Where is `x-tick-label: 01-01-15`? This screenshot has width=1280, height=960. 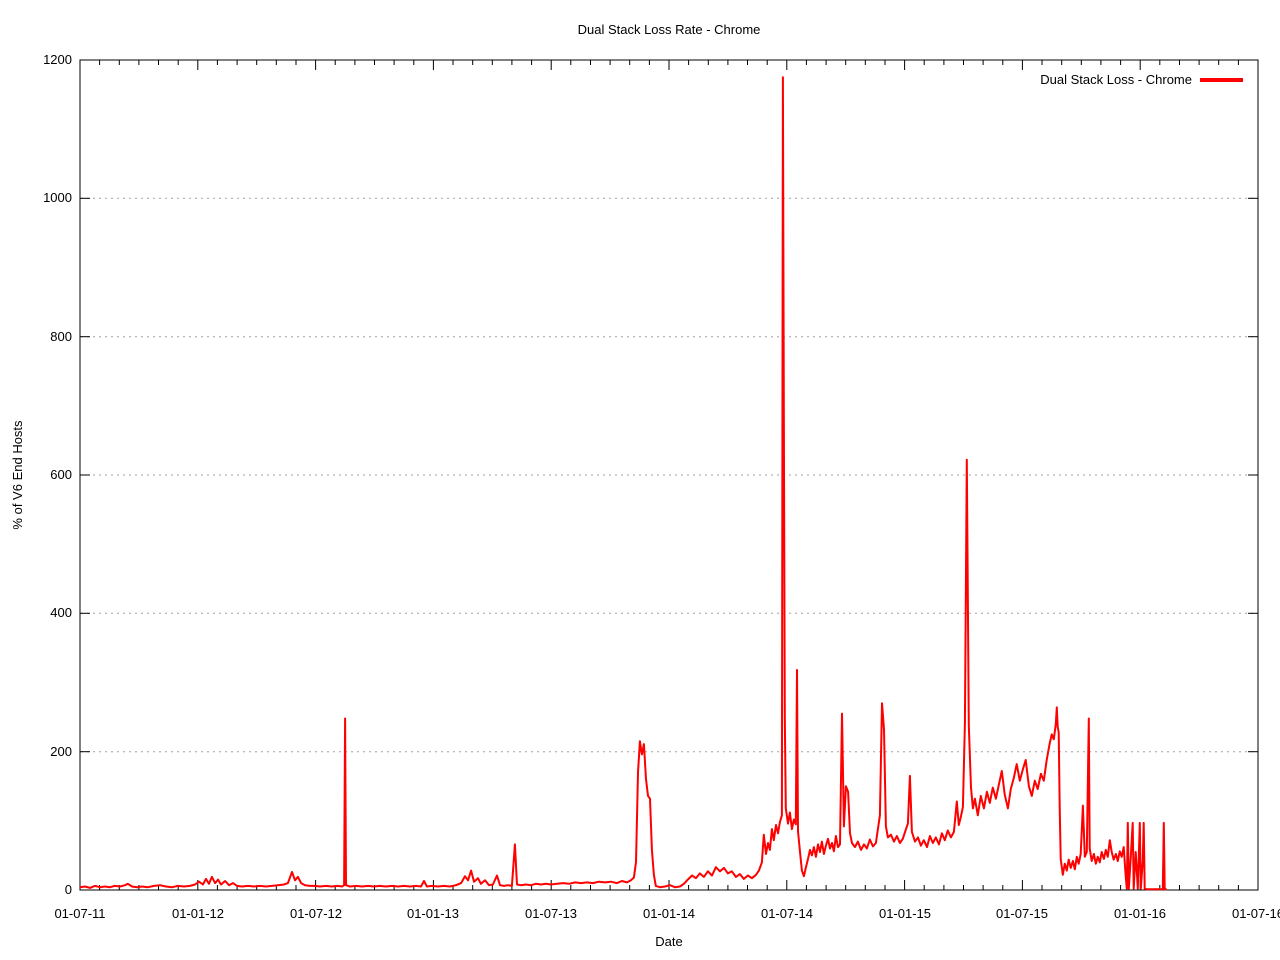
x-tick-label: 01-01-15 is located at coordinates (905, 913).